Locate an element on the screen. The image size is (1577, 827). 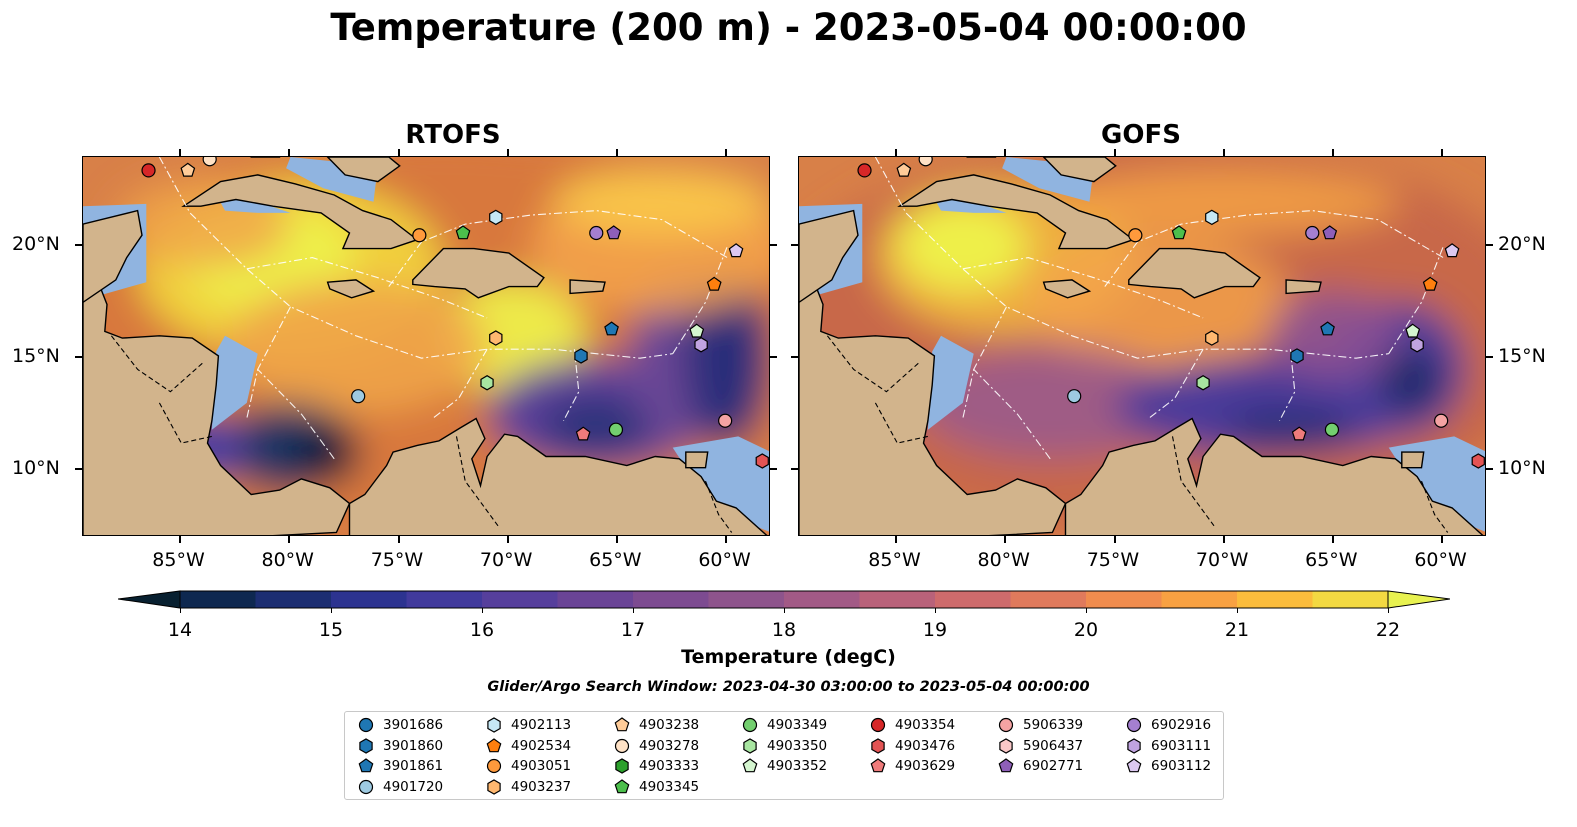
legend-item-3901860: 3901860 is located at coordinates (400, 746).